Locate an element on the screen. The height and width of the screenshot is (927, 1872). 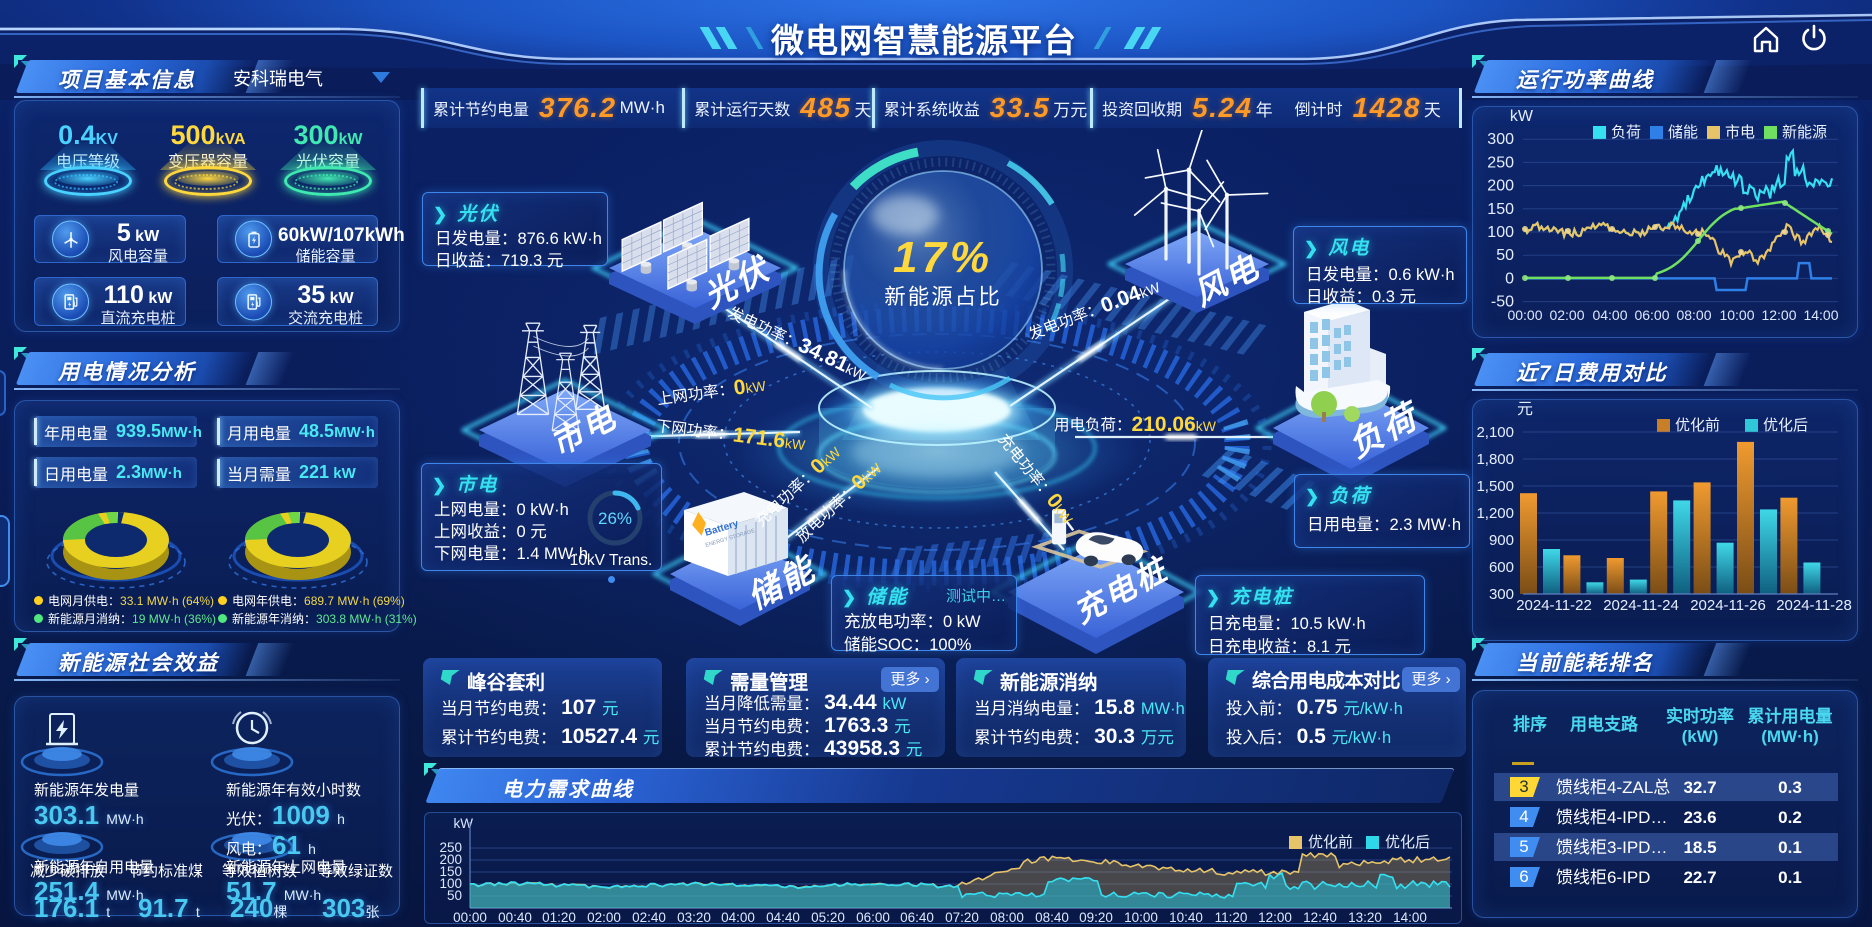
svg-text: 新能源占比 is located at coordinates (943, 297).